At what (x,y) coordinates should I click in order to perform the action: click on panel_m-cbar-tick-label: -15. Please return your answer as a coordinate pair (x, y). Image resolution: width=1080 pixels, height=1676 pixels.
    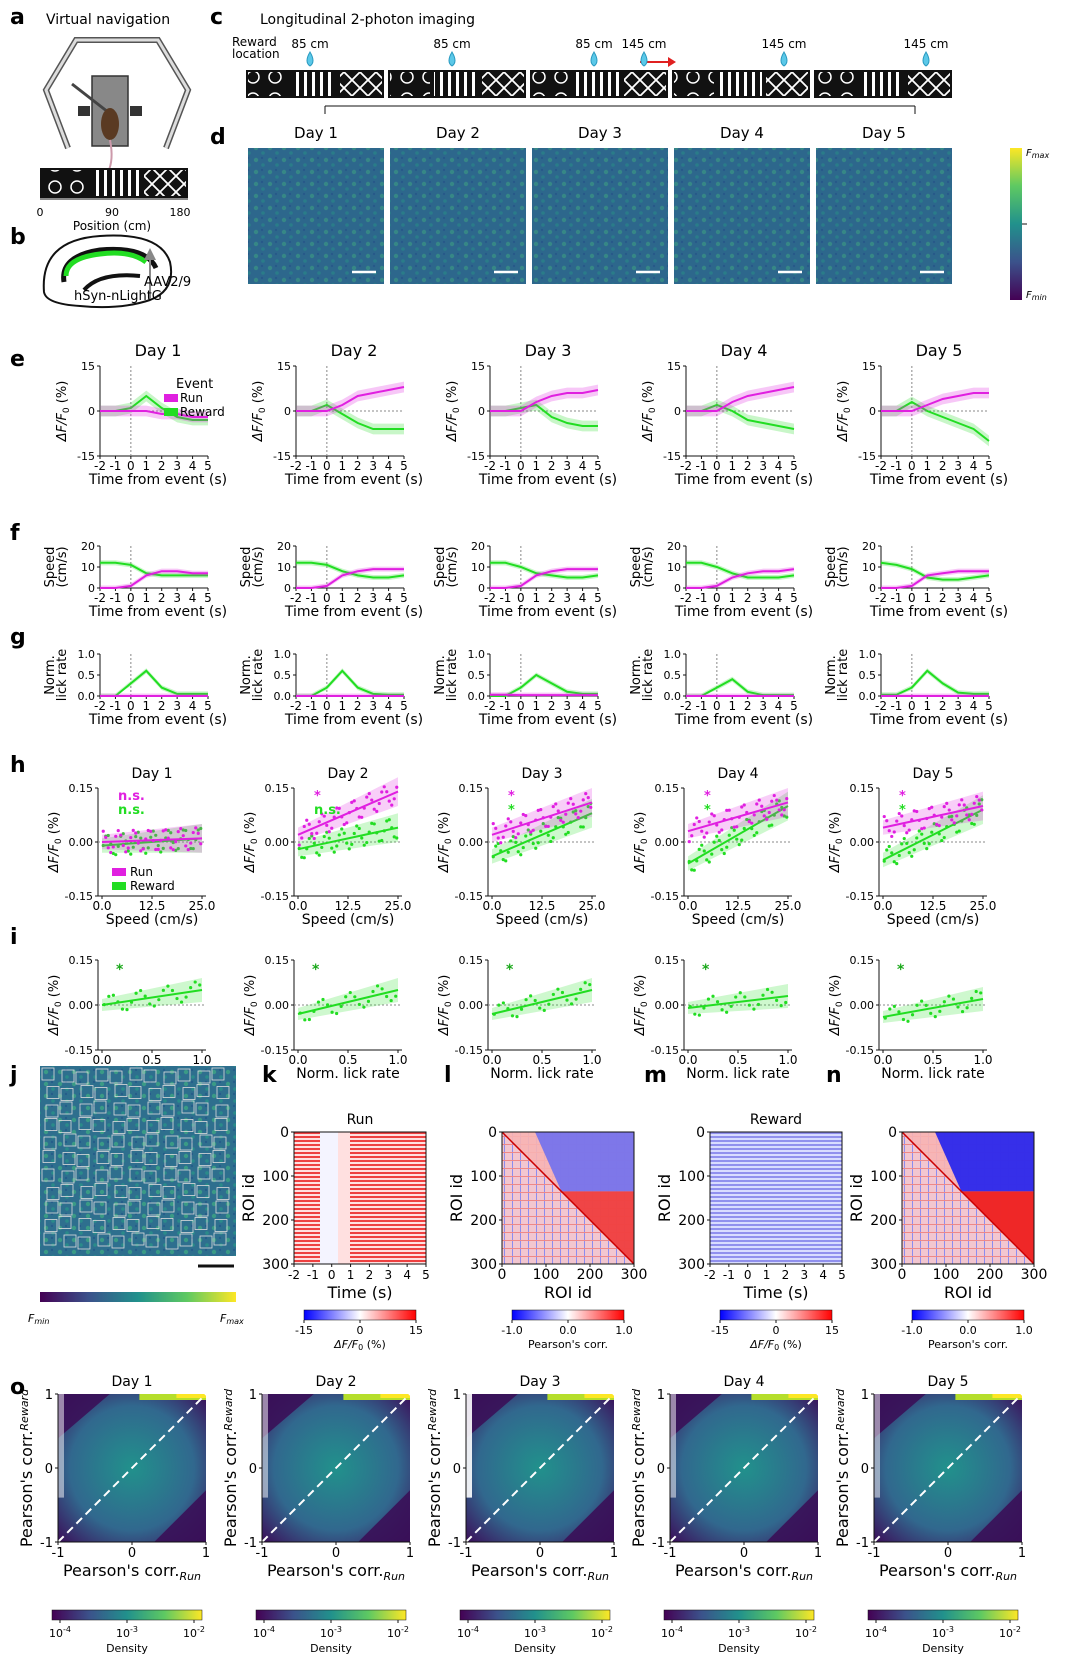
    Looking at the image, I should click on (720, 1330).